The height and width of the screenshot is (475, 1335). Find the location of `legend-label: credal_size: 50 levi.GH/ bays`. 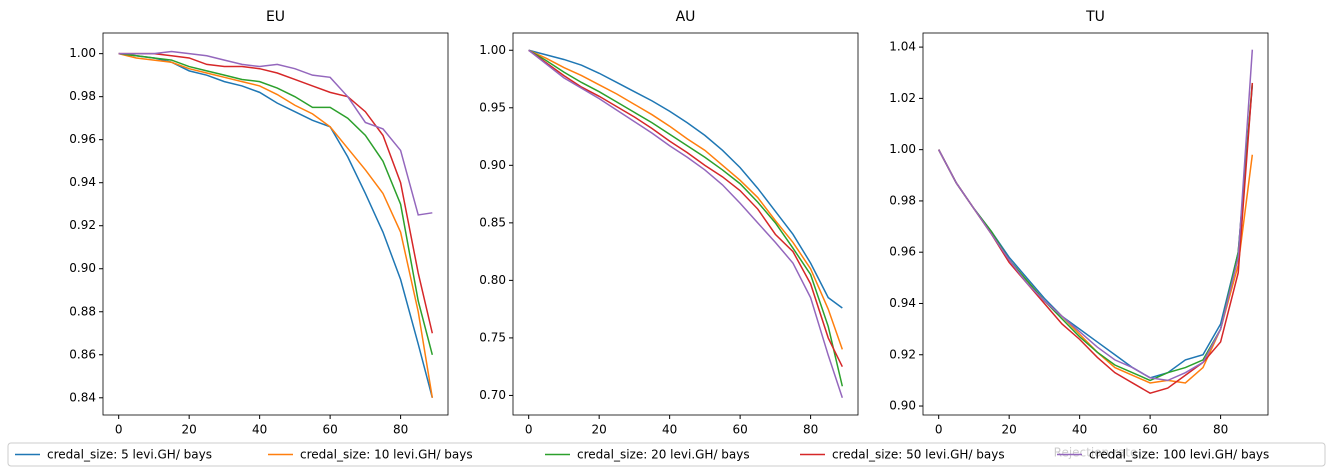

legend-label: credal_size: 50 levi.GH/ bays is located at coordinates (918, 455).